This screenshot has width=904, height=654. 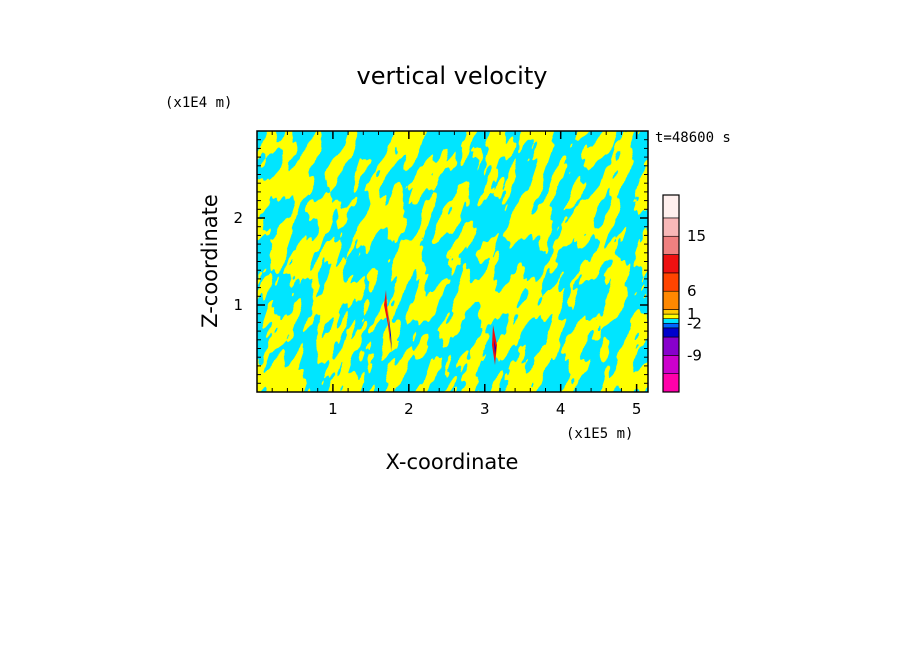 What do you see at coordinates (198, 103) in the screenshot?
I see `y-scale-label: (x1E4 m)` at bounding box center [198, 103].